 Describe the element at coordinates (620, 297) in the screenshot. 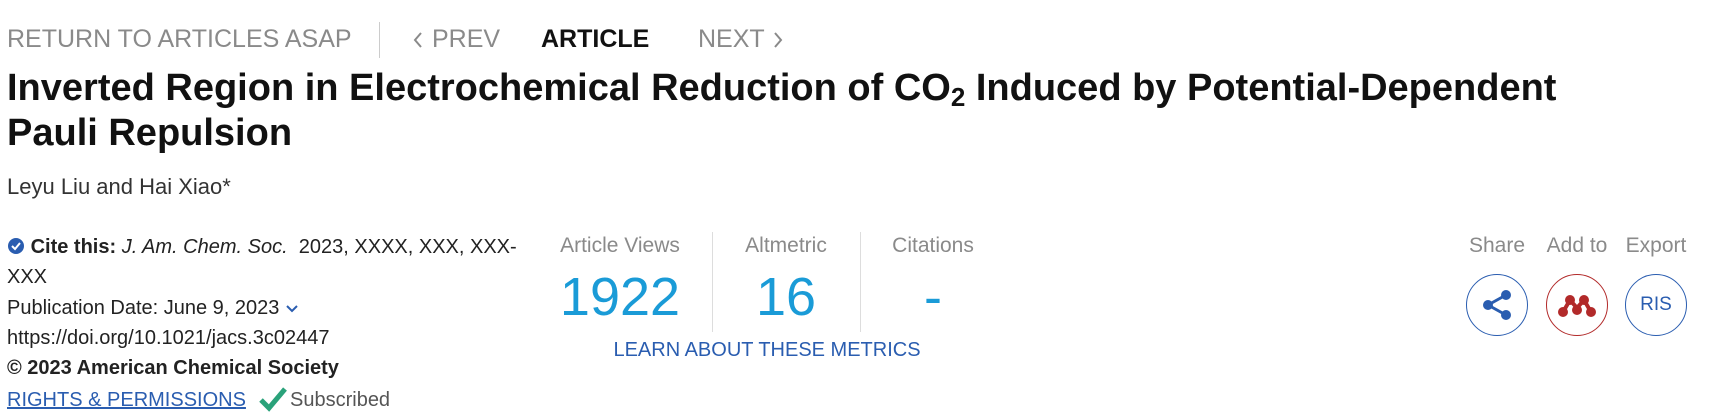

I see `metric-value: 1922` at that location.